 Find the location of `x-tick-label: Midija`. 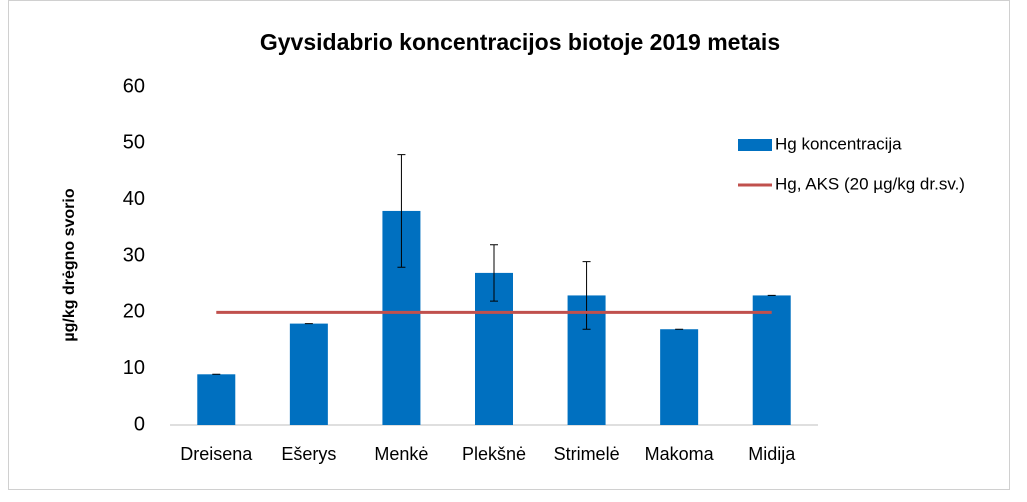

x-tick-label: Midija is located at coordinates (772, 454).